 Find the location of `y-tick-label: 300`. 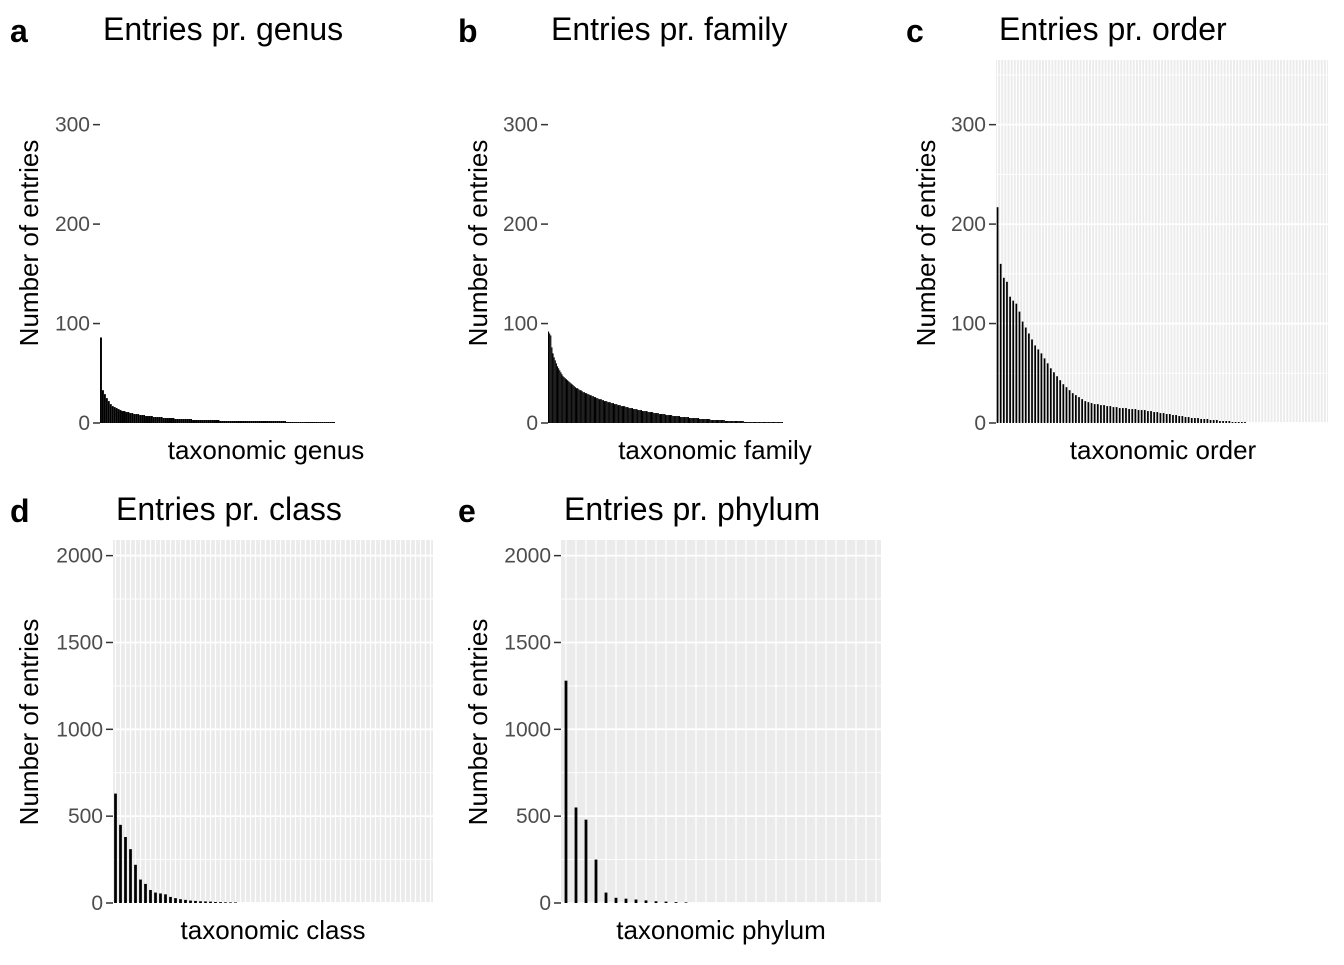

y-tick-label: 300 is located at coordinates (520, 125).